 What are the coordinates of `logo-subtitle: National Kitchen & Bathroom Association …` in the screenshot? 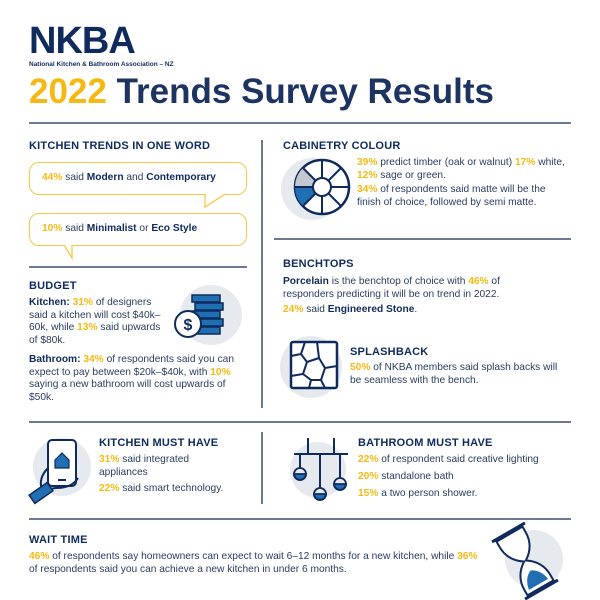 It's located at (101, 64).